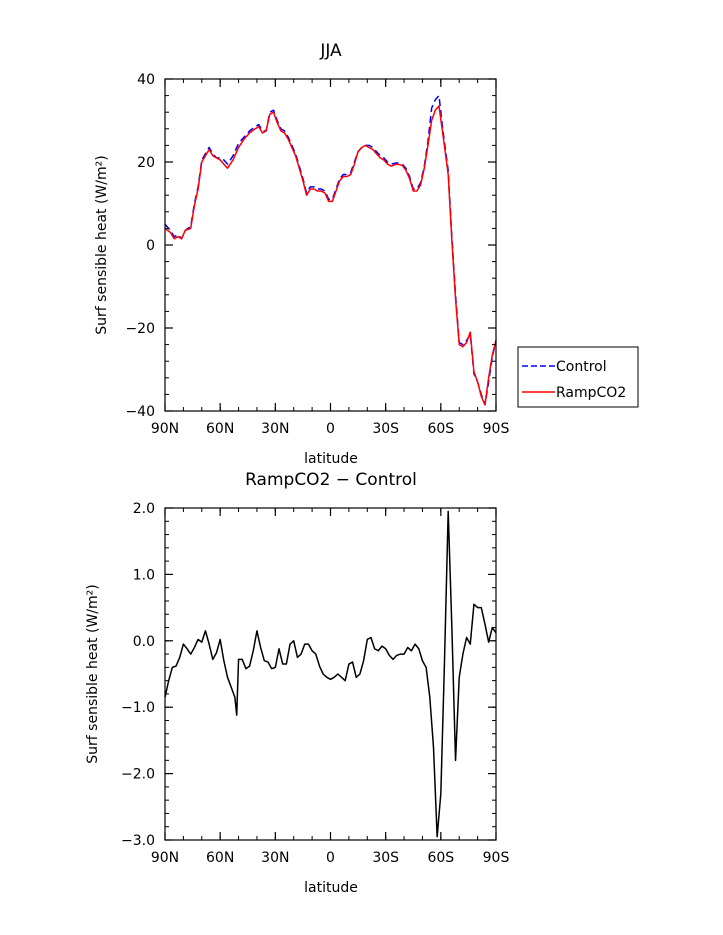 The width and height of the screenshot is (723, 935). I want to click on legend-control-label: Control, so click(581, 367).